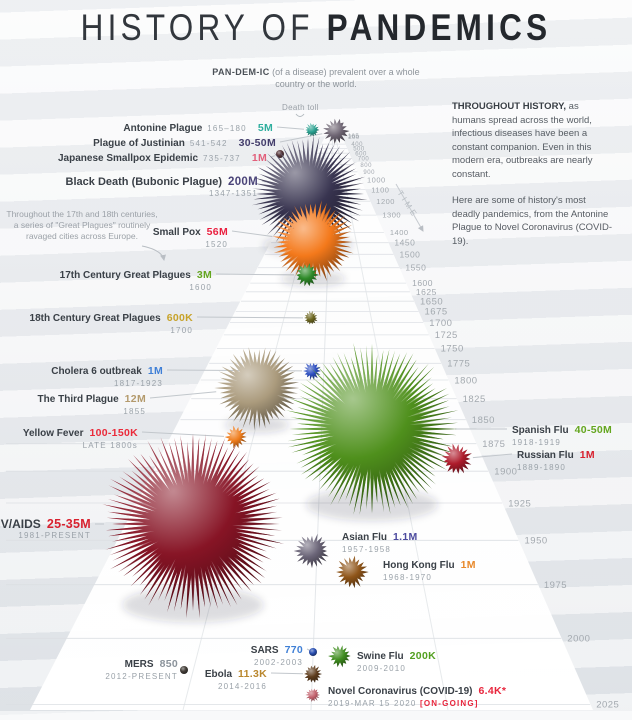  Describe the element at coordinates (357, 145) in the screenshot. I see `year-label: 400` at that location.